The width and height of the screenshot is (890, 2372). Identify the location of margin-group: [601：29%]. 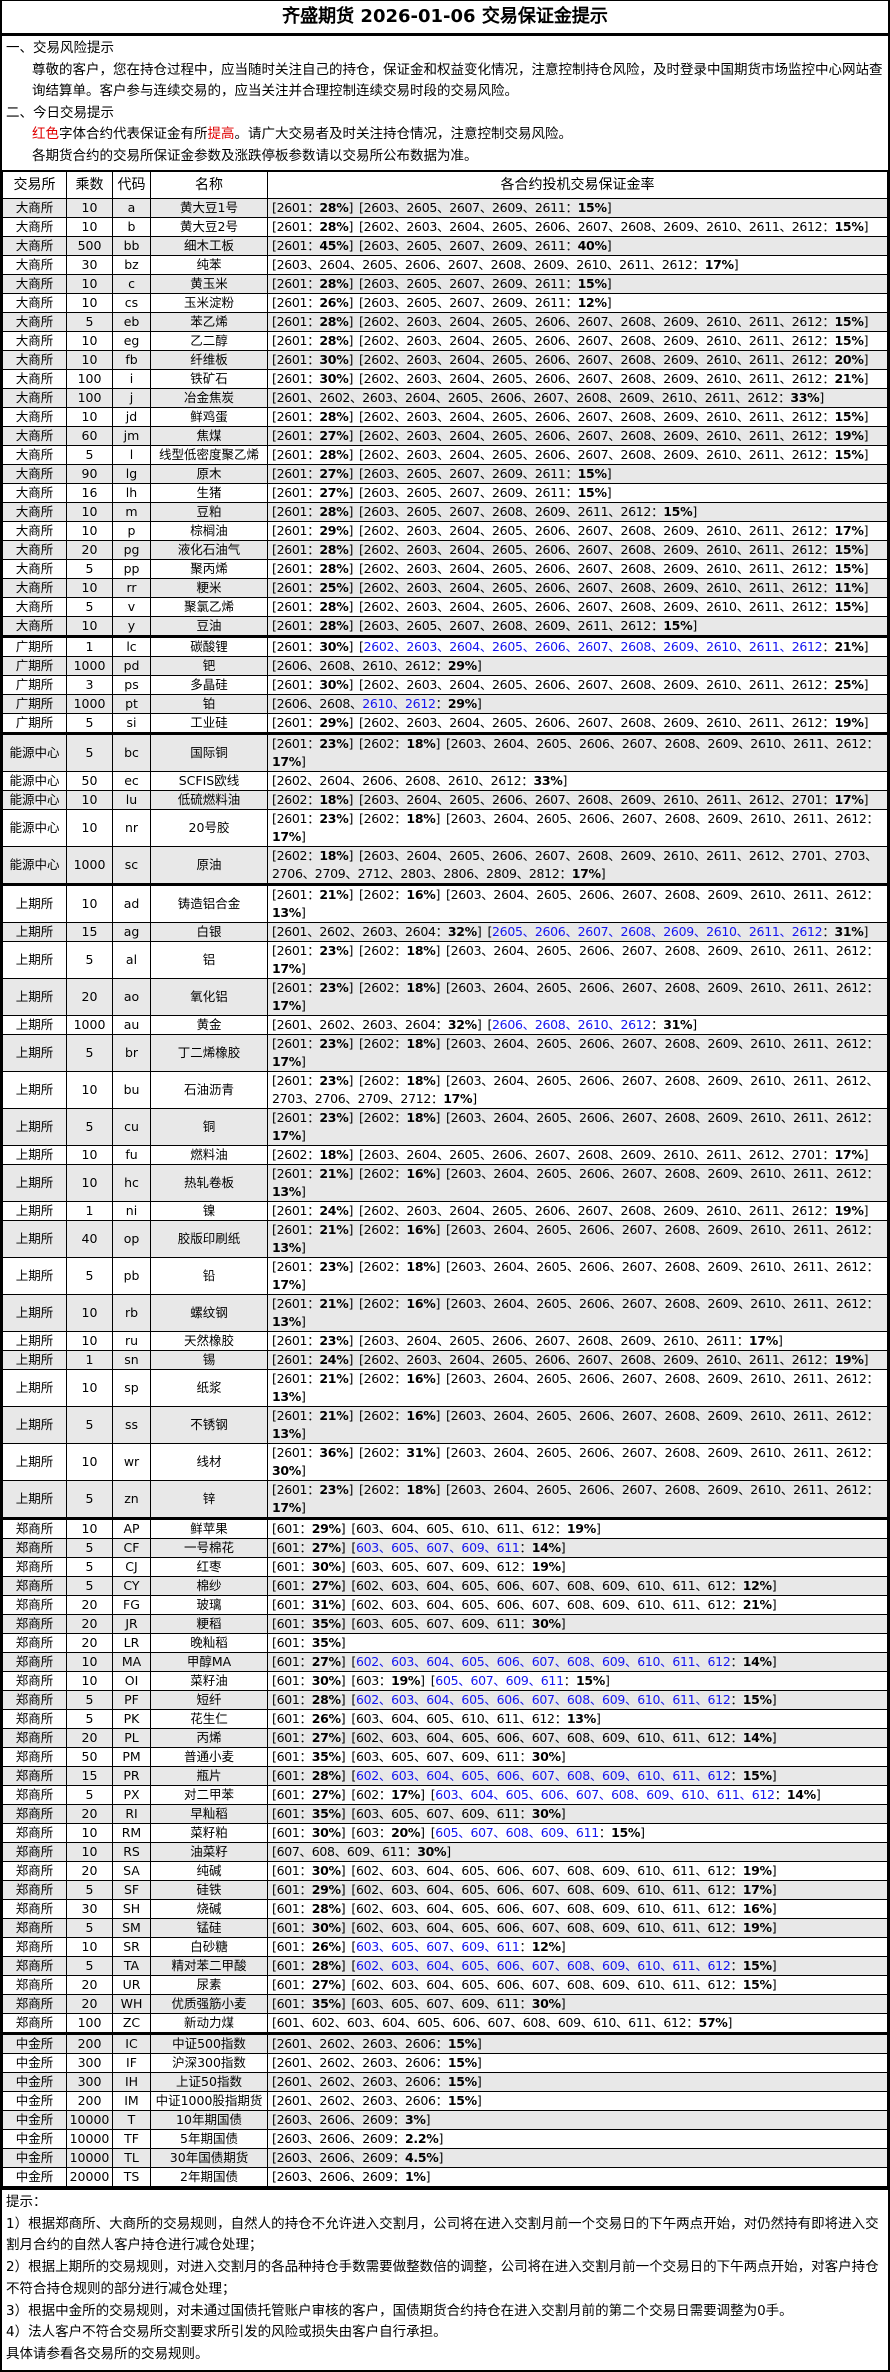
(309, 1528).